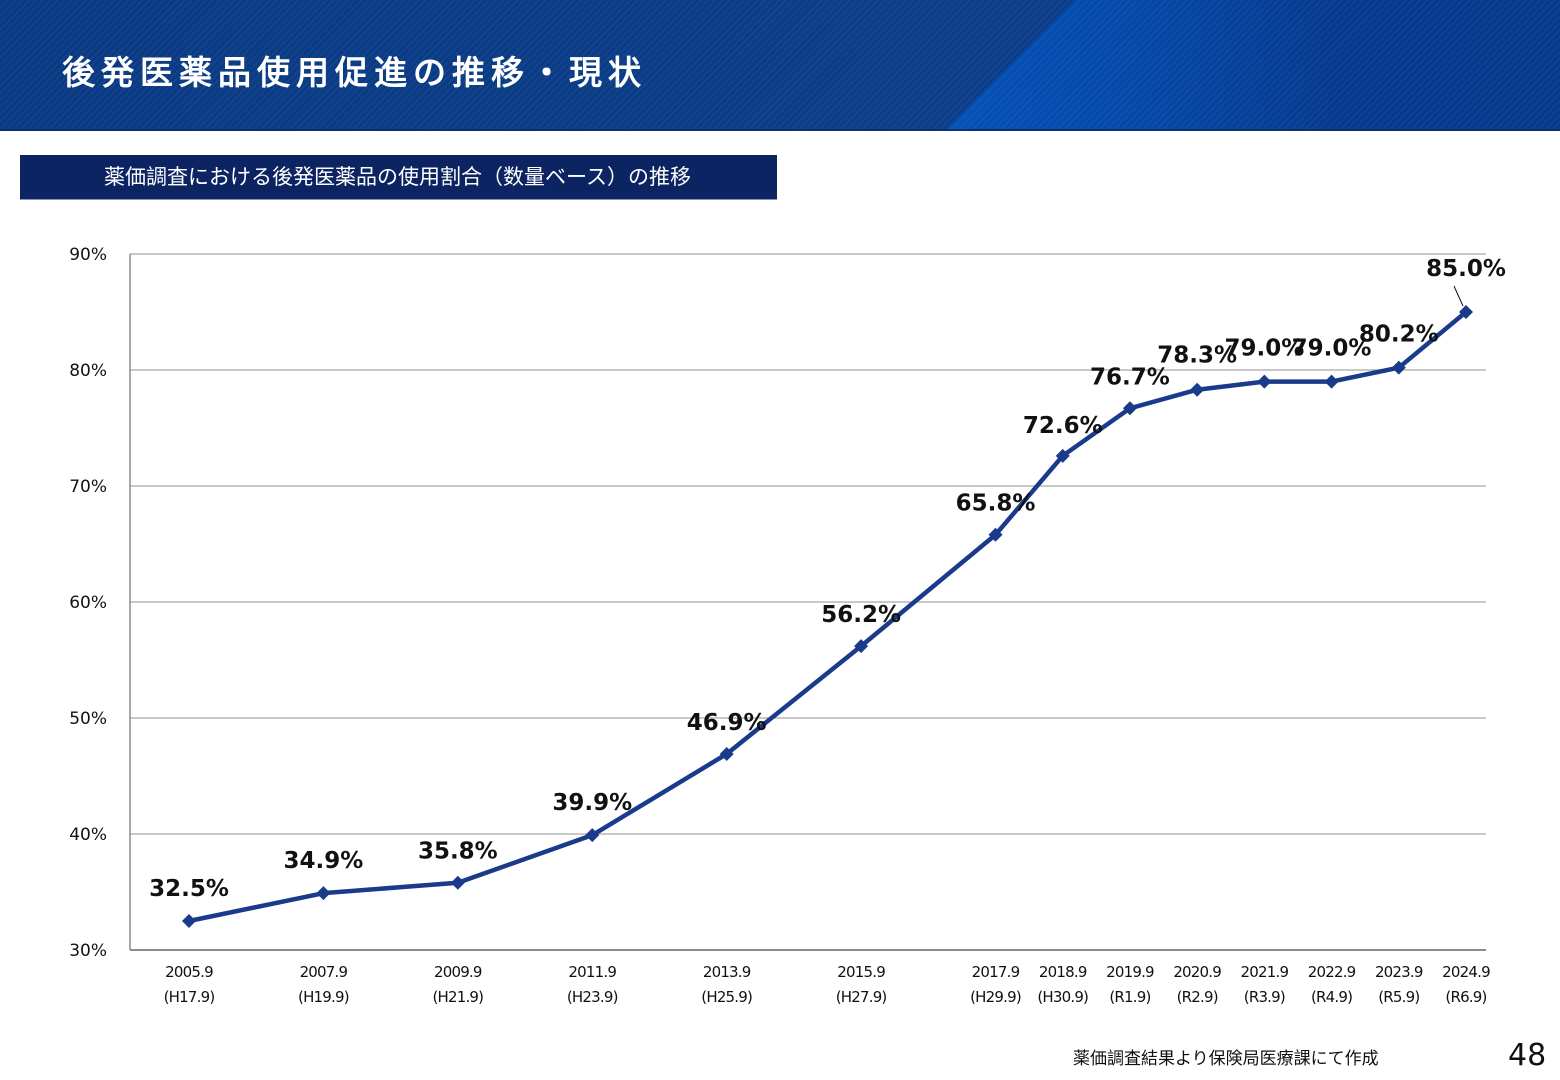  What do you see at coordinates (88, 951) in the screenshot?
I see `y-tick-label: 30%` at bounding box center [88, 951].